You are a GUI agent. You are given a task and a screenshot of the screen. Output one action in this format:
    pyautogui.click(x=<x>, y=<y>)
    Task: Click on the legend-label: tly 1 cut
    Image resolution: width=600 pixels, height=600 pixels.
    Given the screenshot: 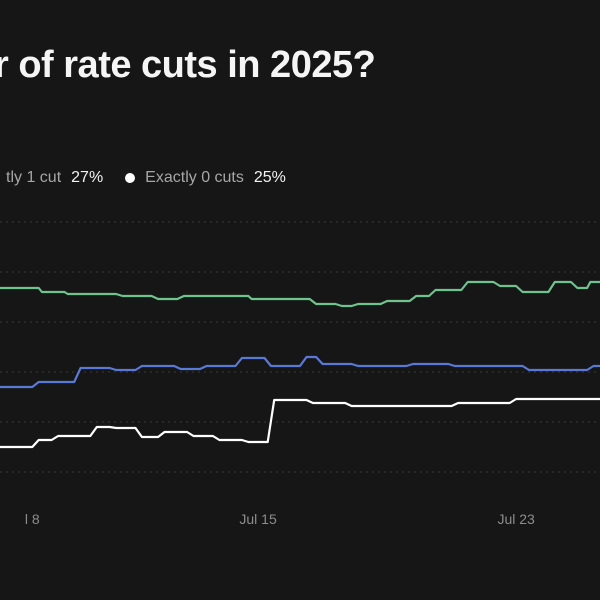 What is the action you would take?
    pyautogui.click(x=34, y=177)
    